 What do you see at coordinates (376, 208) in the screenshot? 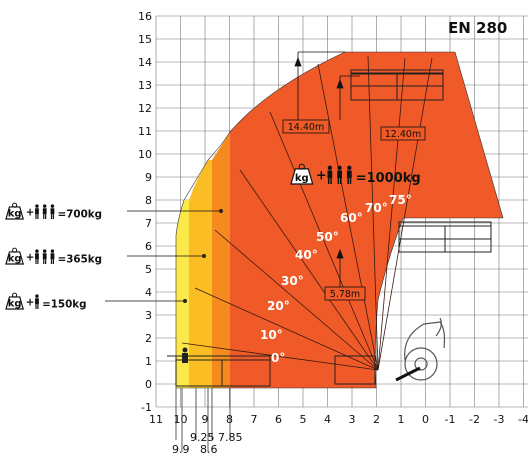
I see `angle-label: 70°` at bounding box center [376, 208].